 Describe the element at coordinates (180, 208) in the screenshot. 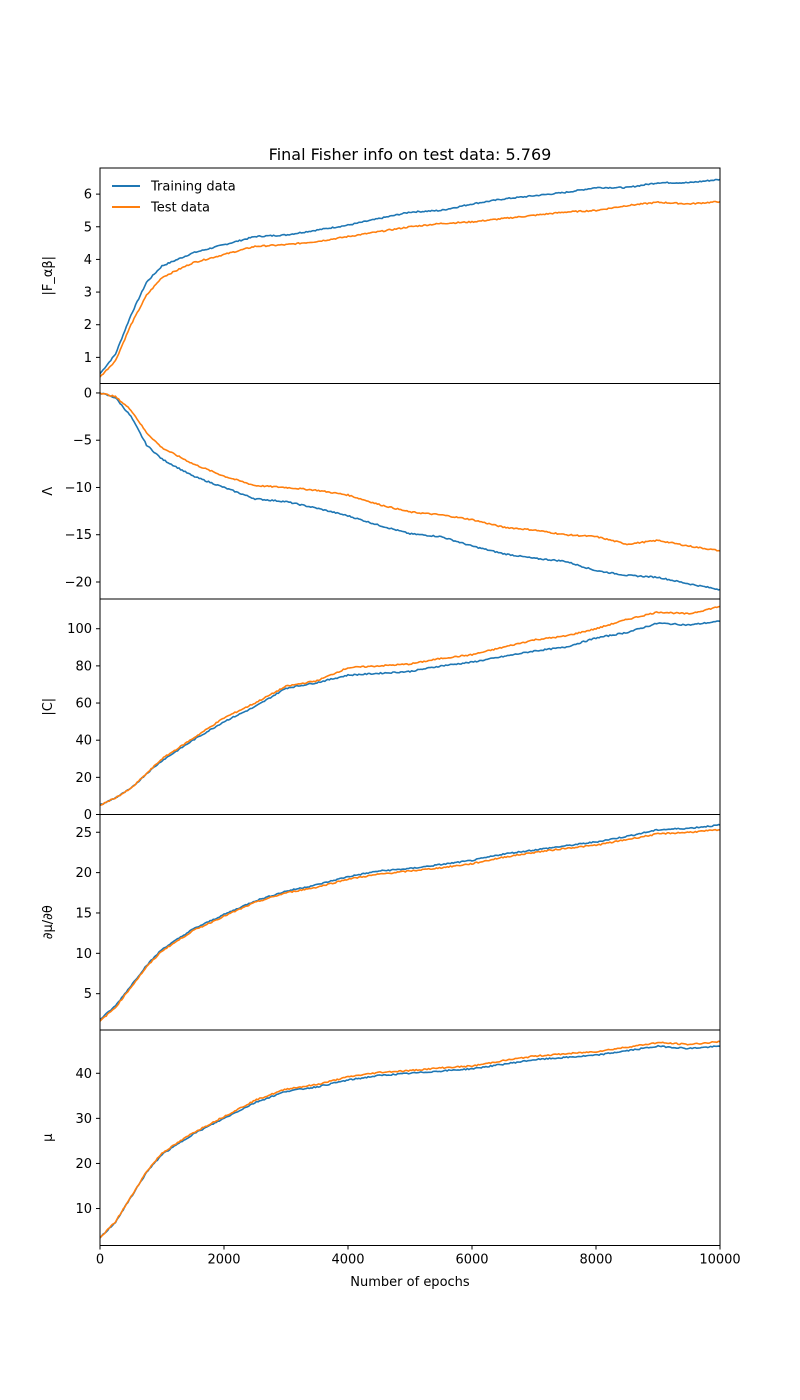

I see `legend-label: Test data` at that location.